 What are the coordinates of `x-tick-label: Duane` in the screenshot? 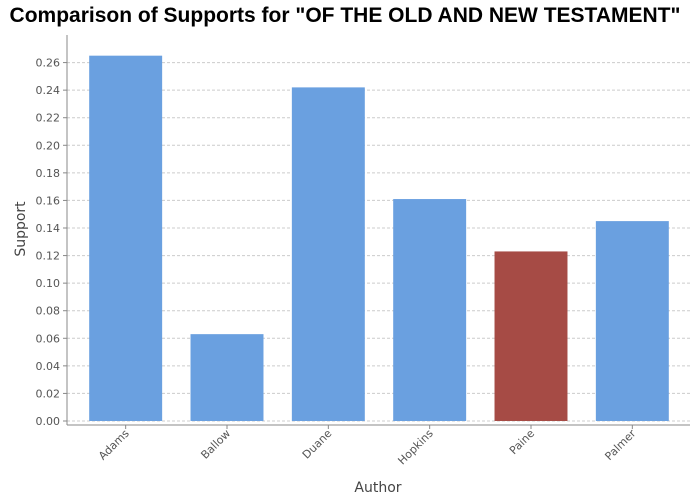 It's located at (317, 444).